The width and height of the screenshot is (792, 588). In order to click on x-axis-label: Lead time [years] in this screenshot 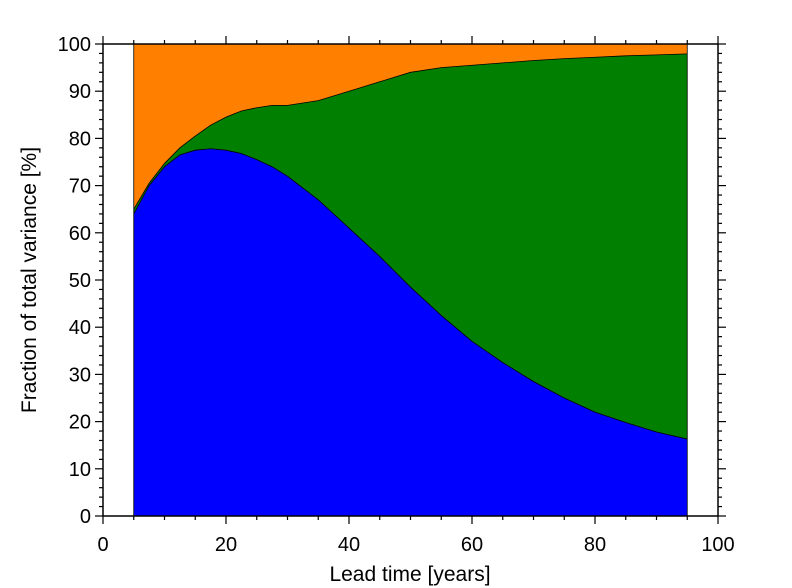, I will do `click(409, 574)`.